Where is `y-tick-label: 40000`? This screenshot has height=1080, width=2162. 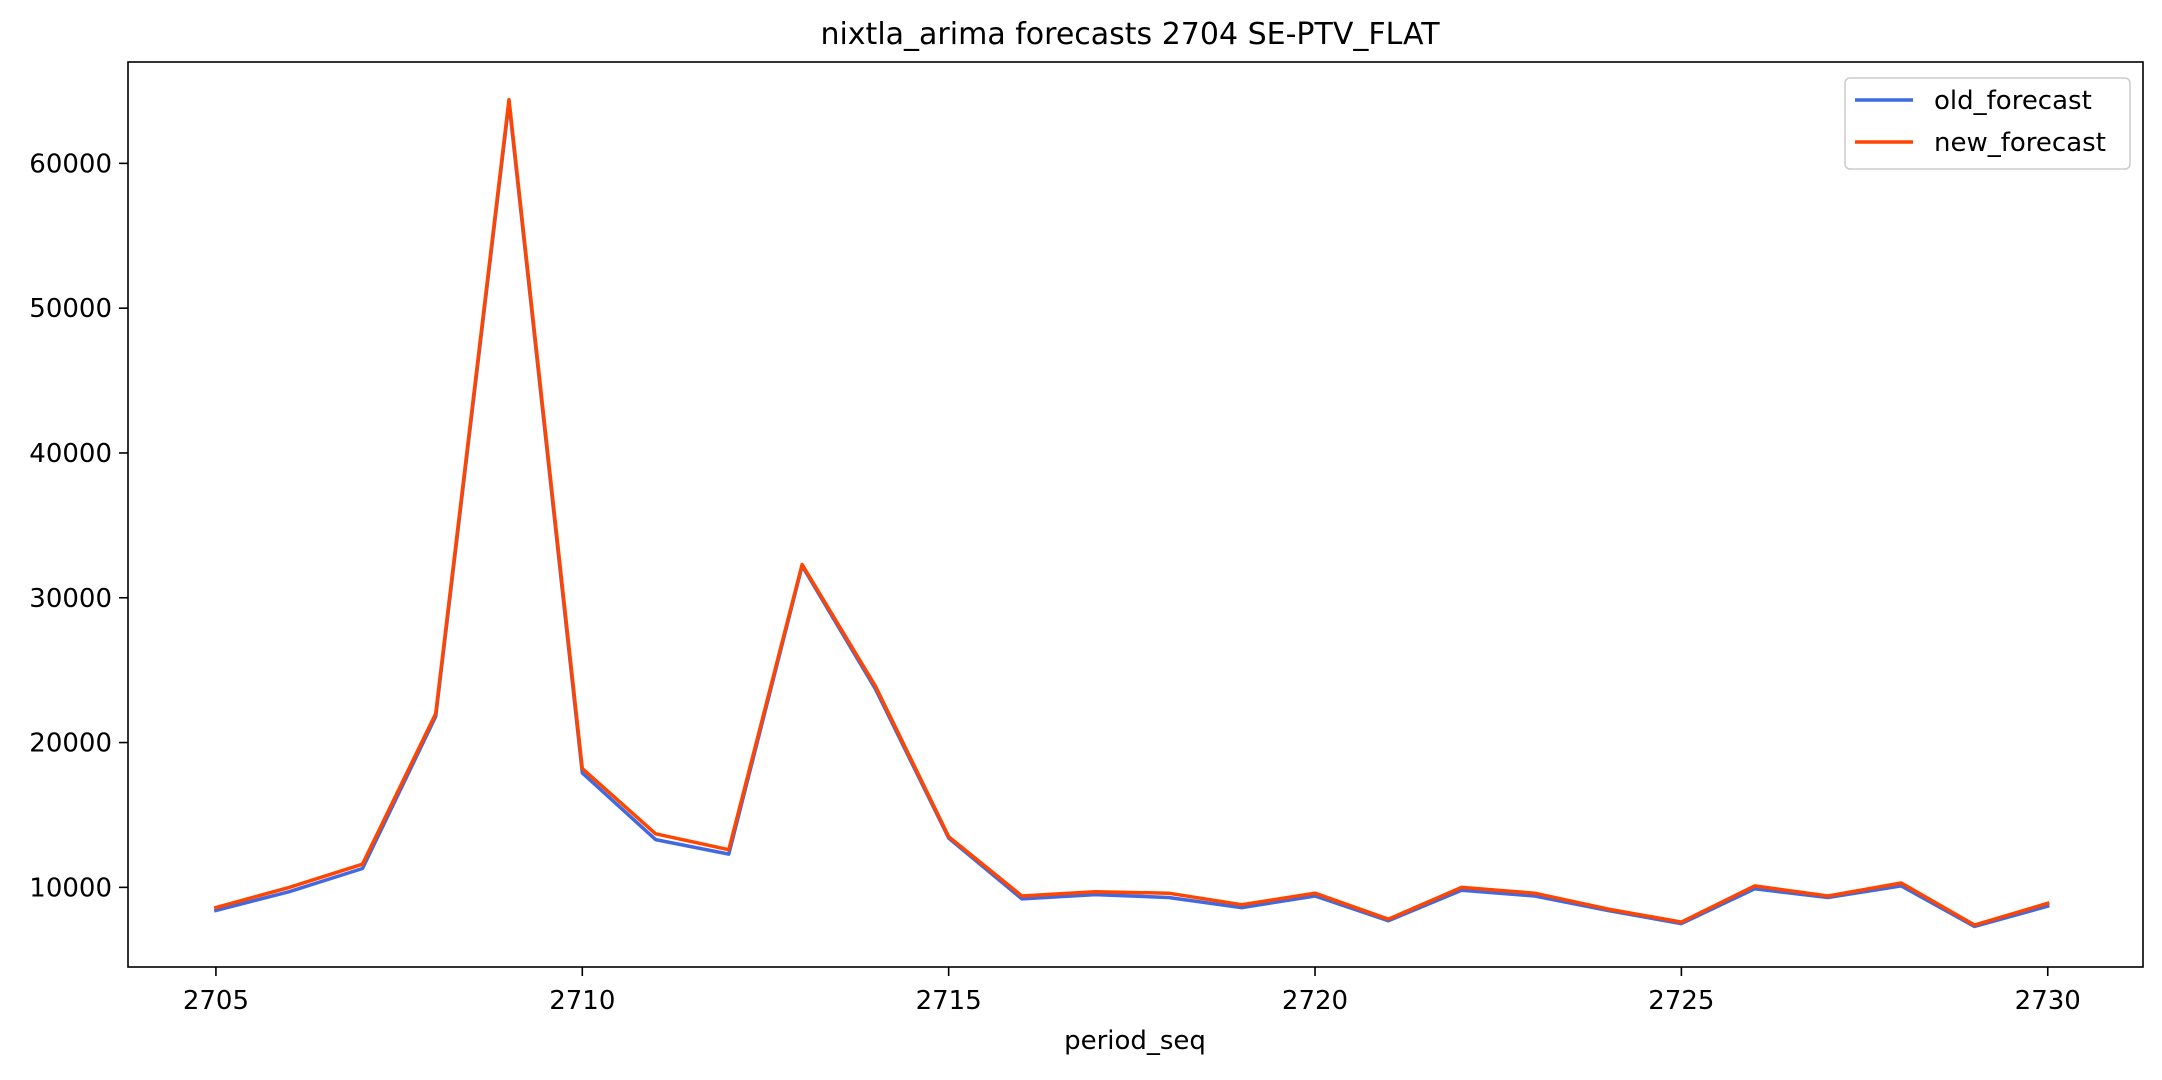 y-tick-label: 40000 is located at coordinates (70, 454).